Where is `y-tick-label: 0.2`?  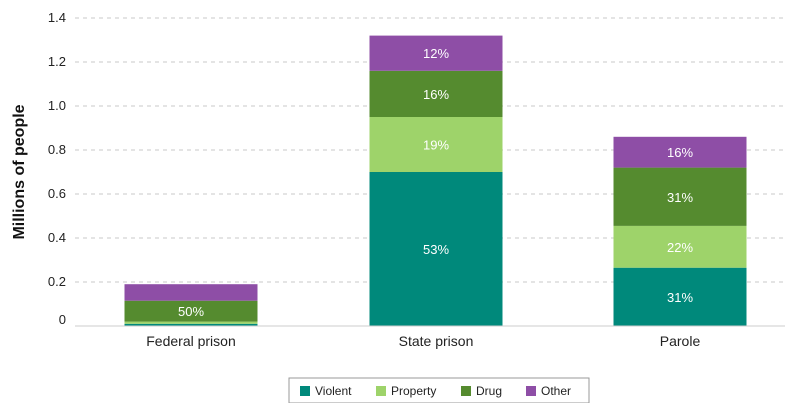
y-tick-label: 0.2 is located at coordinates (57, 281).